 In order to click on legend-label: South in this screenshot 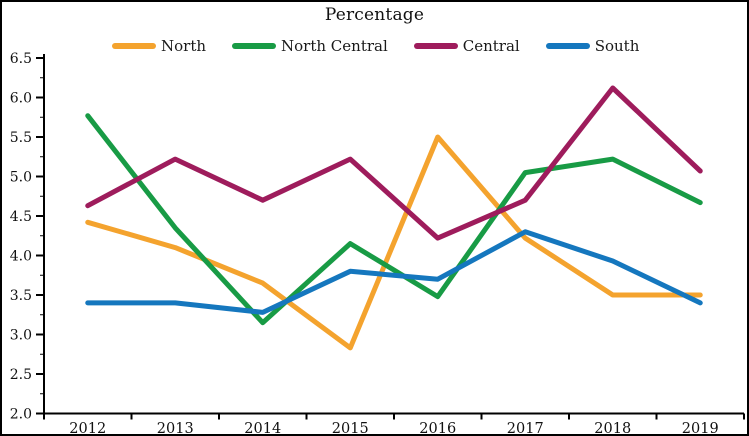, I will do `click(617, 46)`.